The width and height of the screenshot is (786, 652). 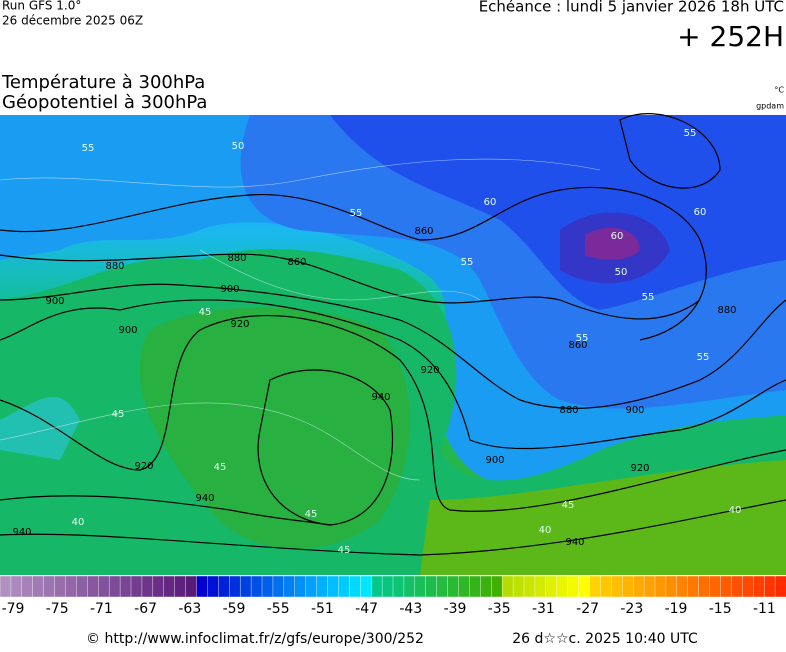 I want to click on colorbar-label: -47, so click(x=366, y=609).